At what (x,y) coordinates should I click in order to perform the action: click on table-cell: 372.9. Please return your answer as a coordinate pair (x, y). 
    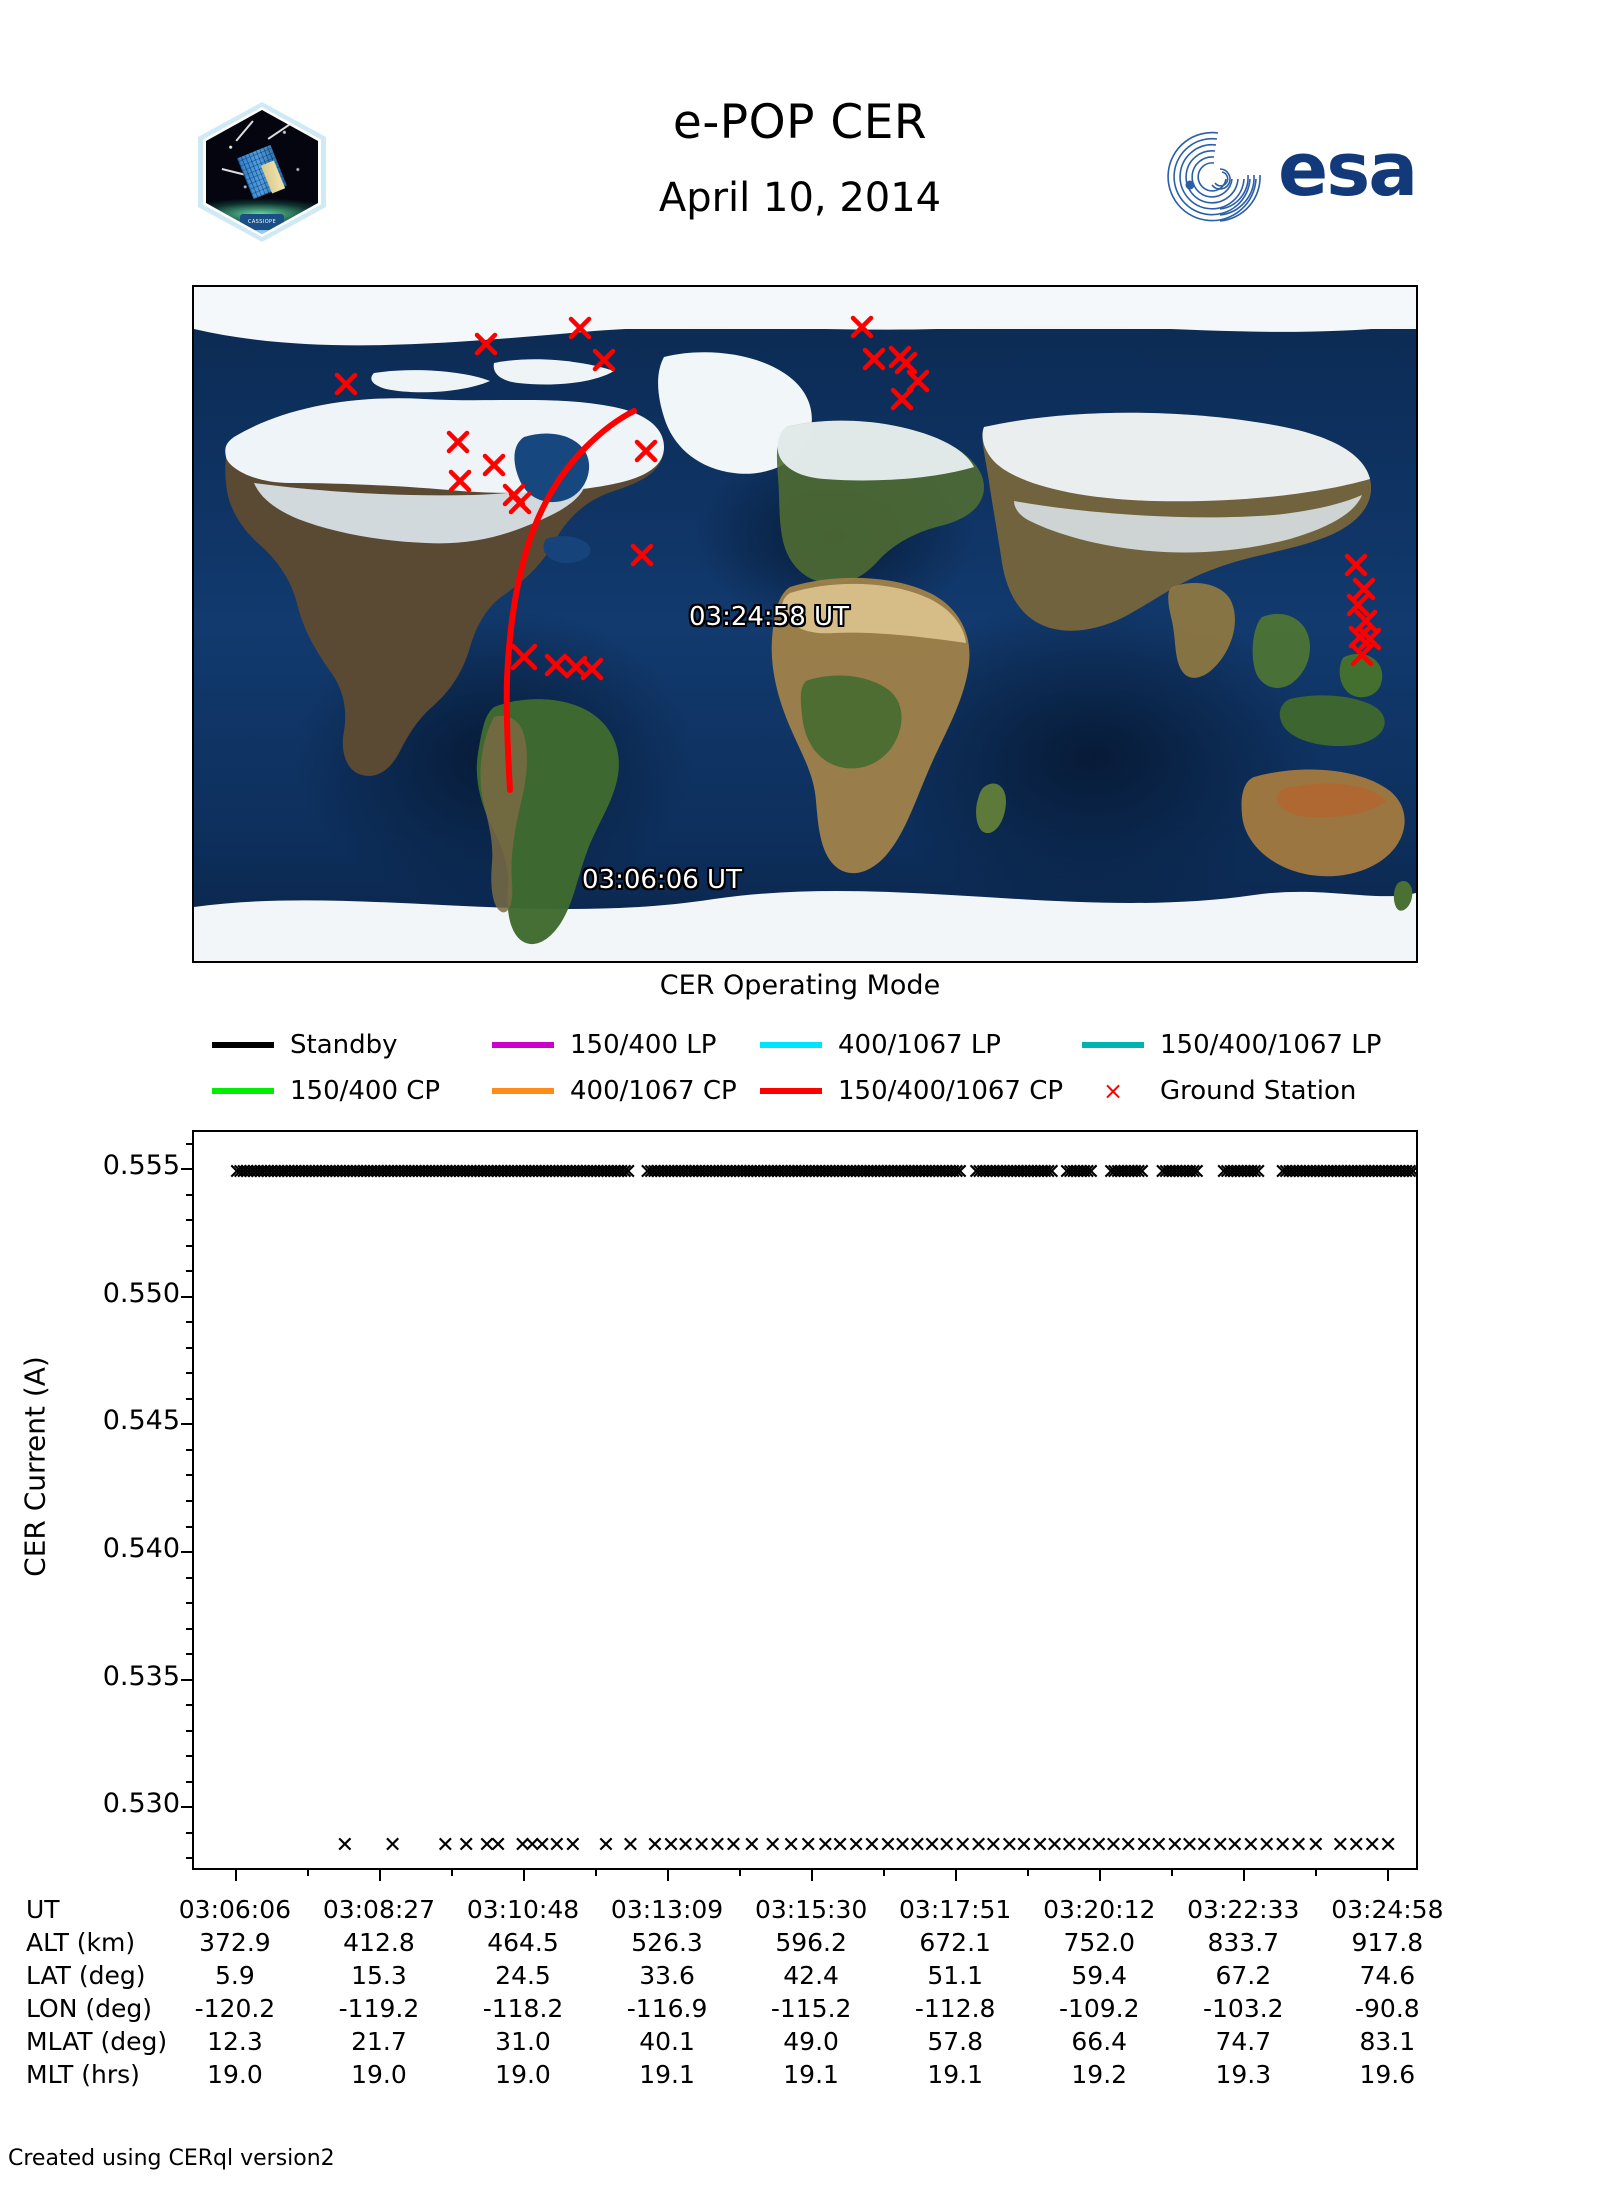
    Looking at the image, I should click on (235, 1942).